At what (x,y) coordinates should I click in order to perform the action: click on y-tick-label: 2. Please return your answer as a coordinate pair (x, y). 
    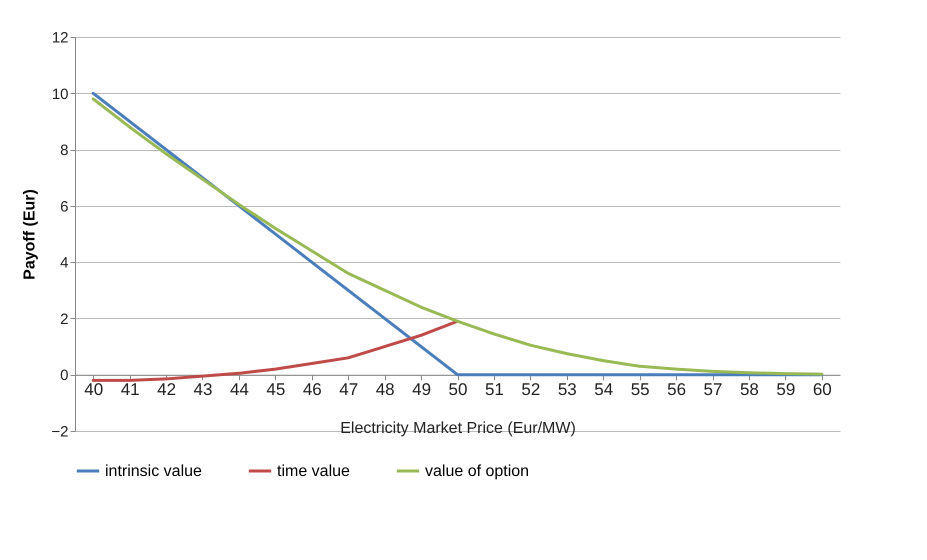
    Looking at the image, I should click on (64, 319).